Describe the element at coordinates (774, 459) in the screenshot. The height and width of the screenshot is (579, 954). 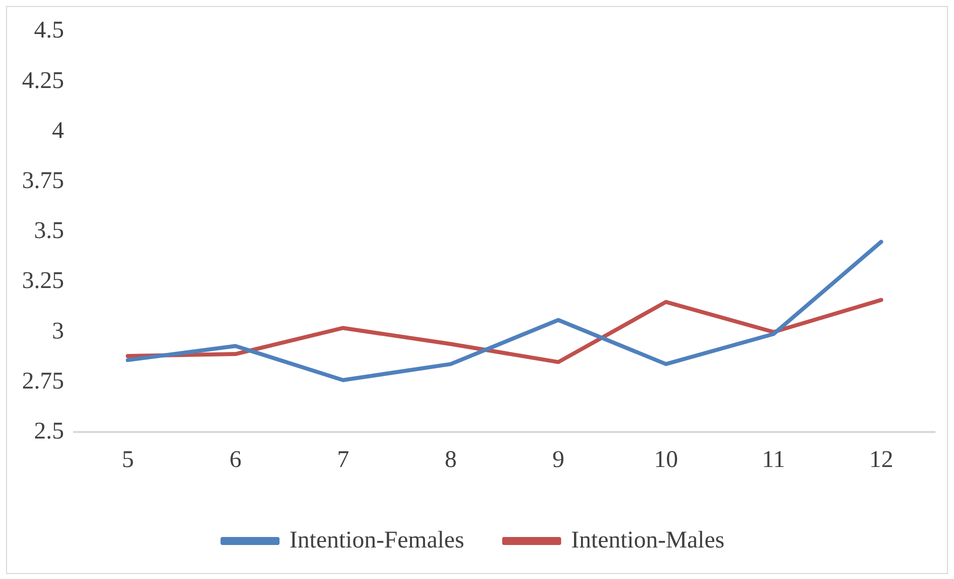
I see `x-tick-label: 11` at that location.